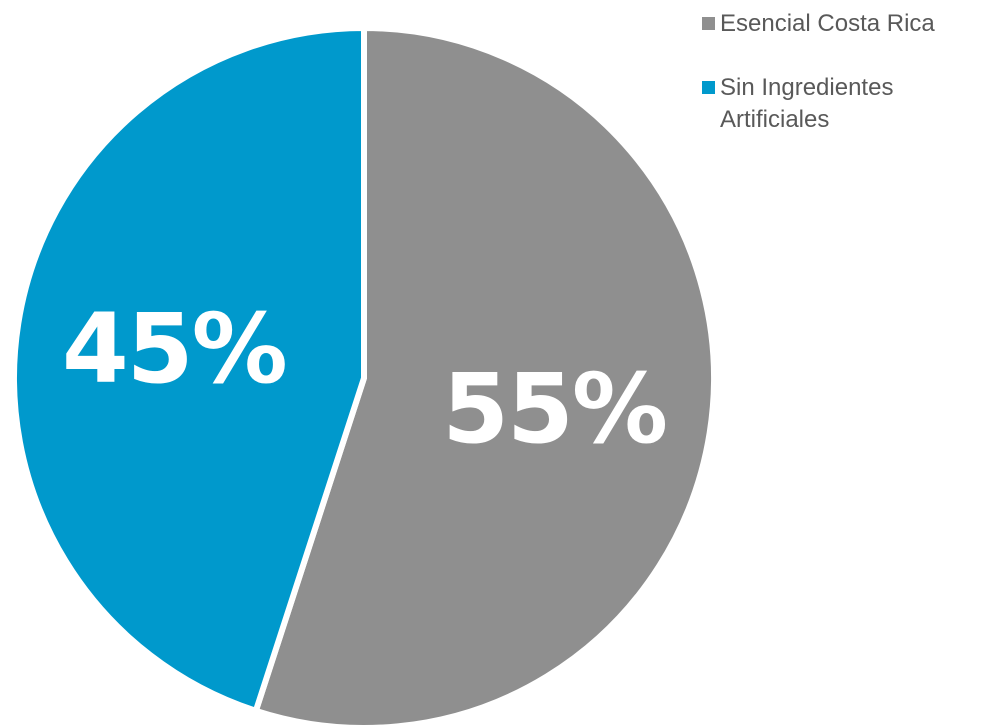 Image resolution: width=984 pixels, height=727 pixels. I want to click on legend-item-sin-ingredientes: Sin Ingredientes Artificiales, so click(842, 104).